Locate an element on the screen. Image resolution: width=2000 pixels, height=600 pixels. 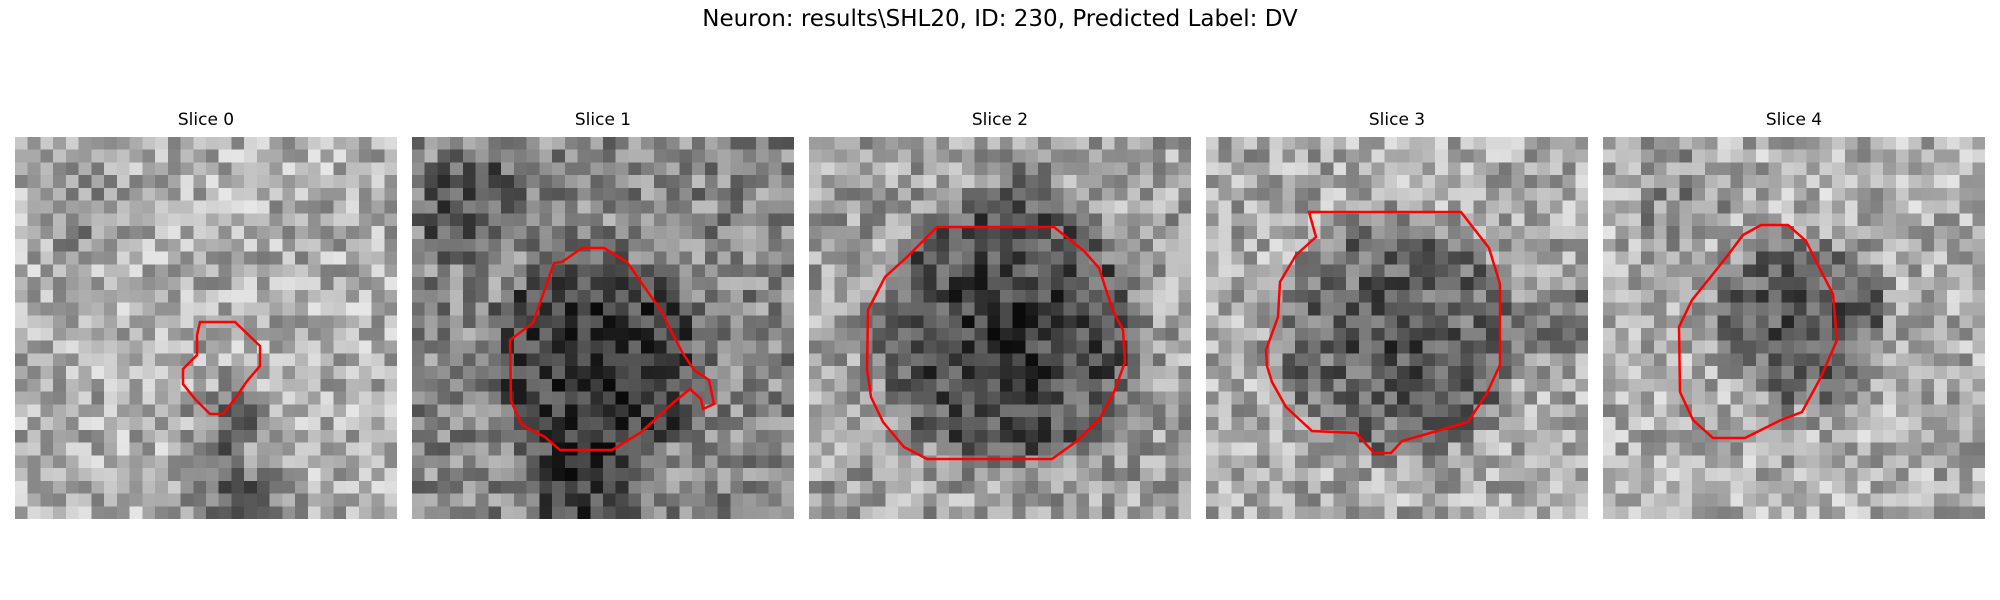
slice-title: Slice 0 is located at coordinates (206, 120).